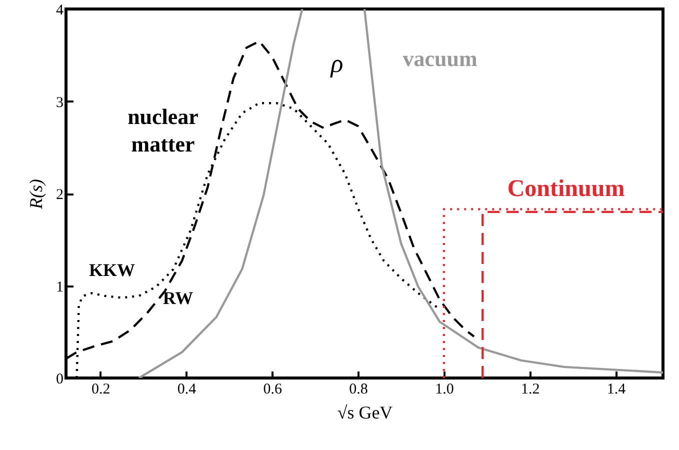 The height and width of the screenshot is (450, 679). Describe the element at coordinates (273, 390) in the screenshot. I see `x-tick-label: 0.6` at that location.